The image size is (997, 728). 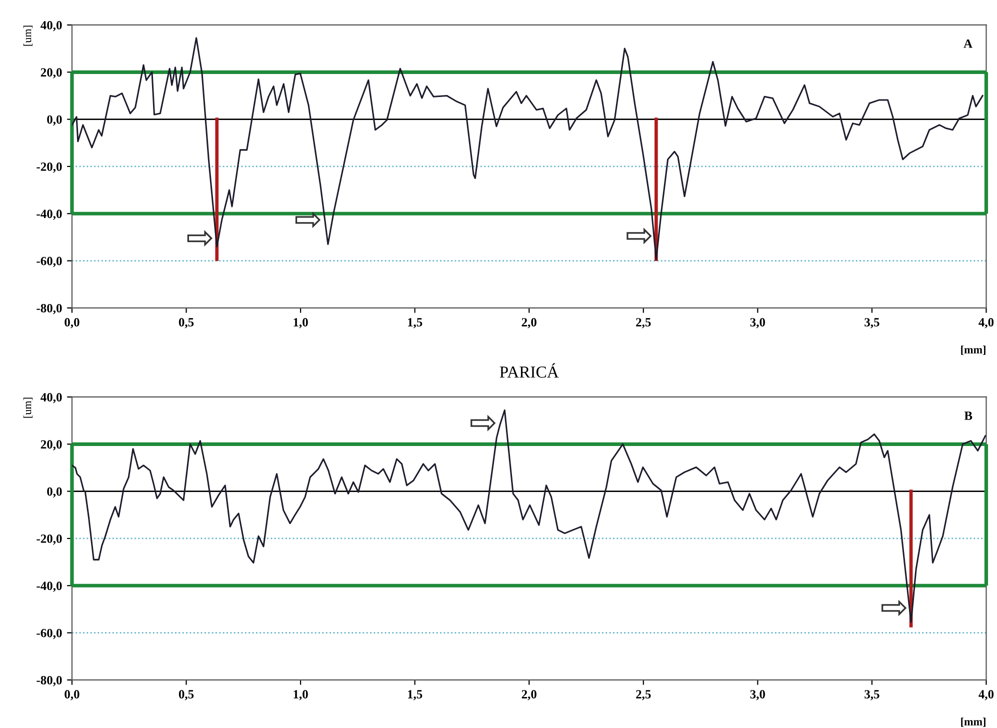 I want to click on annotation: A, so click(x=968, y=44).